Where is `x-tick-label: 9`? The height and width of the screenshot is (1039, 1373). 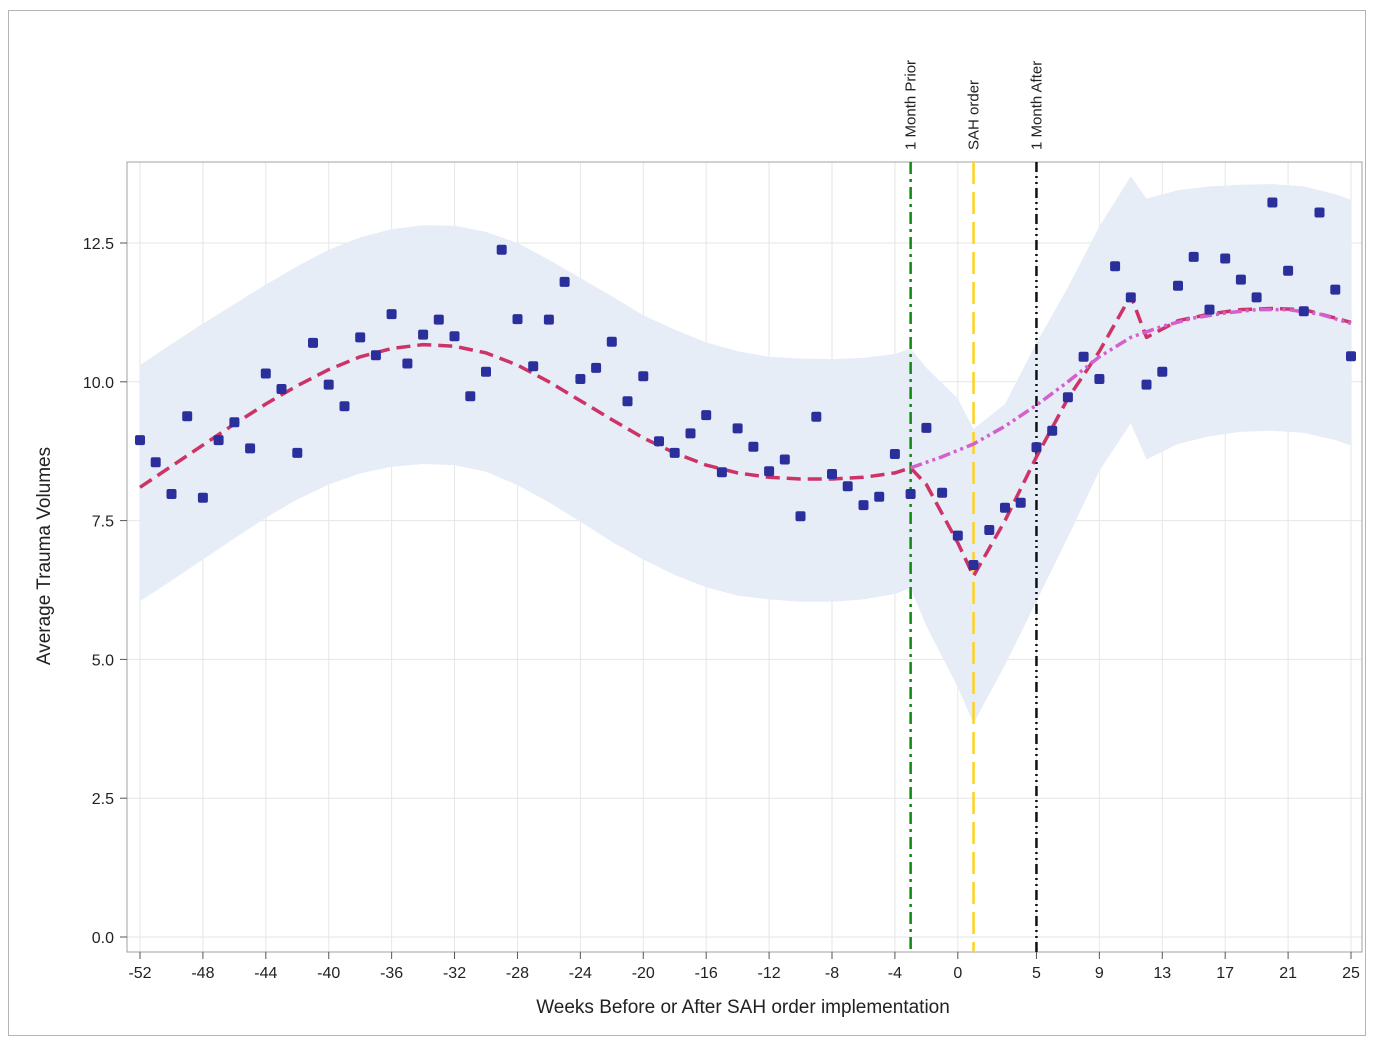 x-tick-label: 9 is located at coordinates (1099, 973).